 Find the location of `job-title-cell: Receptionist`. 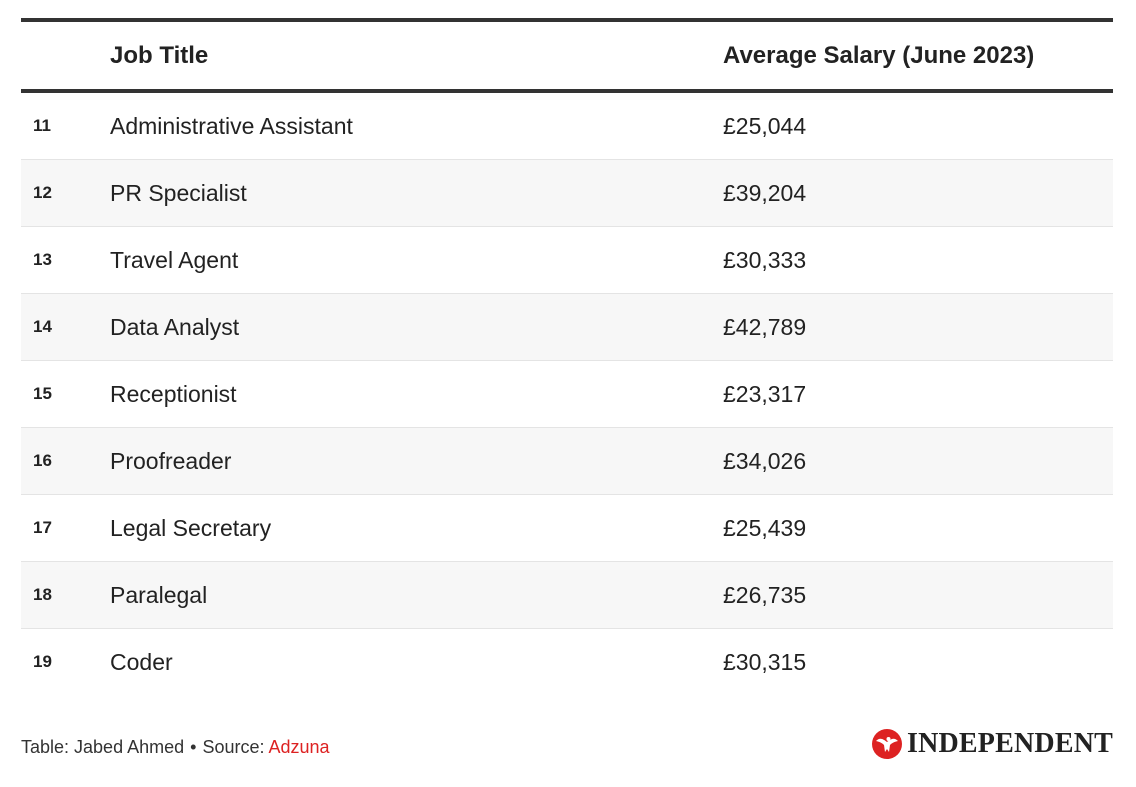

job-title-cell: Receptionist is located at coordinates (173, 393).